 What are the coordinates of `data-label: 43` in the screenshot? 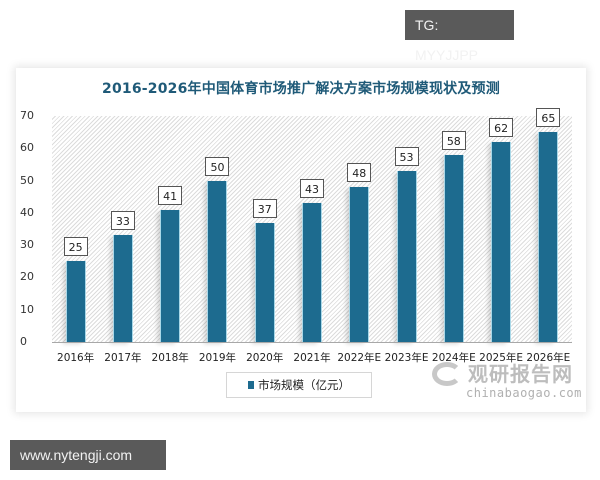 It's located at (312, 189).